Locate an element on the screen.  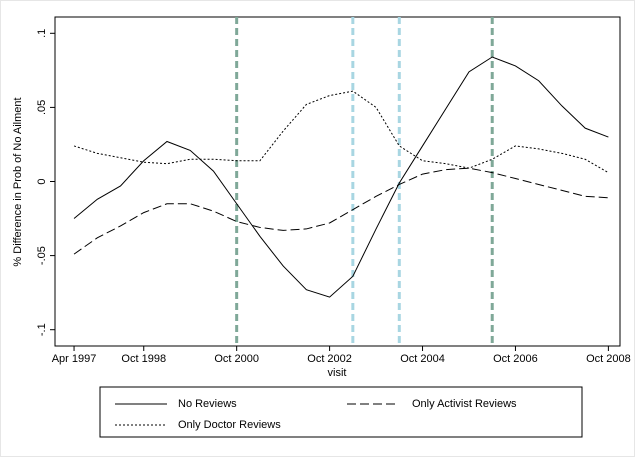
x-tick-label: Oct 2008 is located at coordinates (608, 359).